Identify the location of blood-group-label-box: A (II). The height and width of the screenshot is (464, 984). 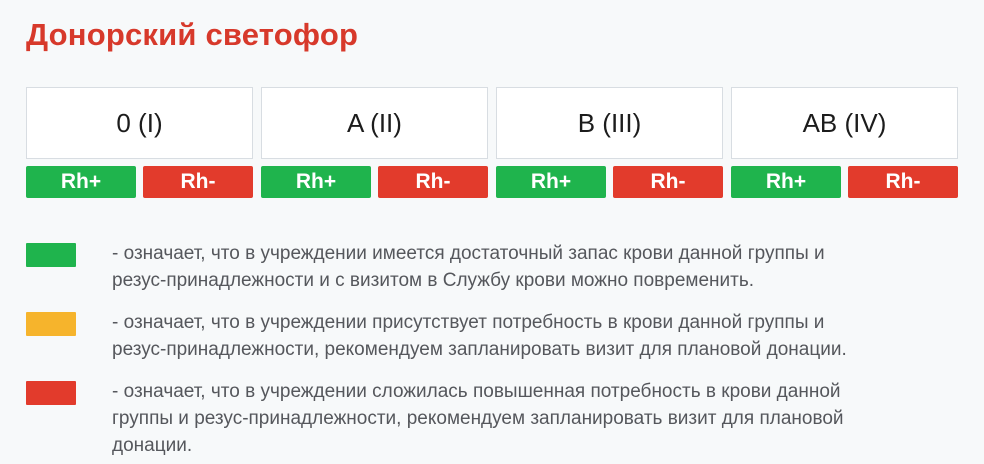
(374, 123).